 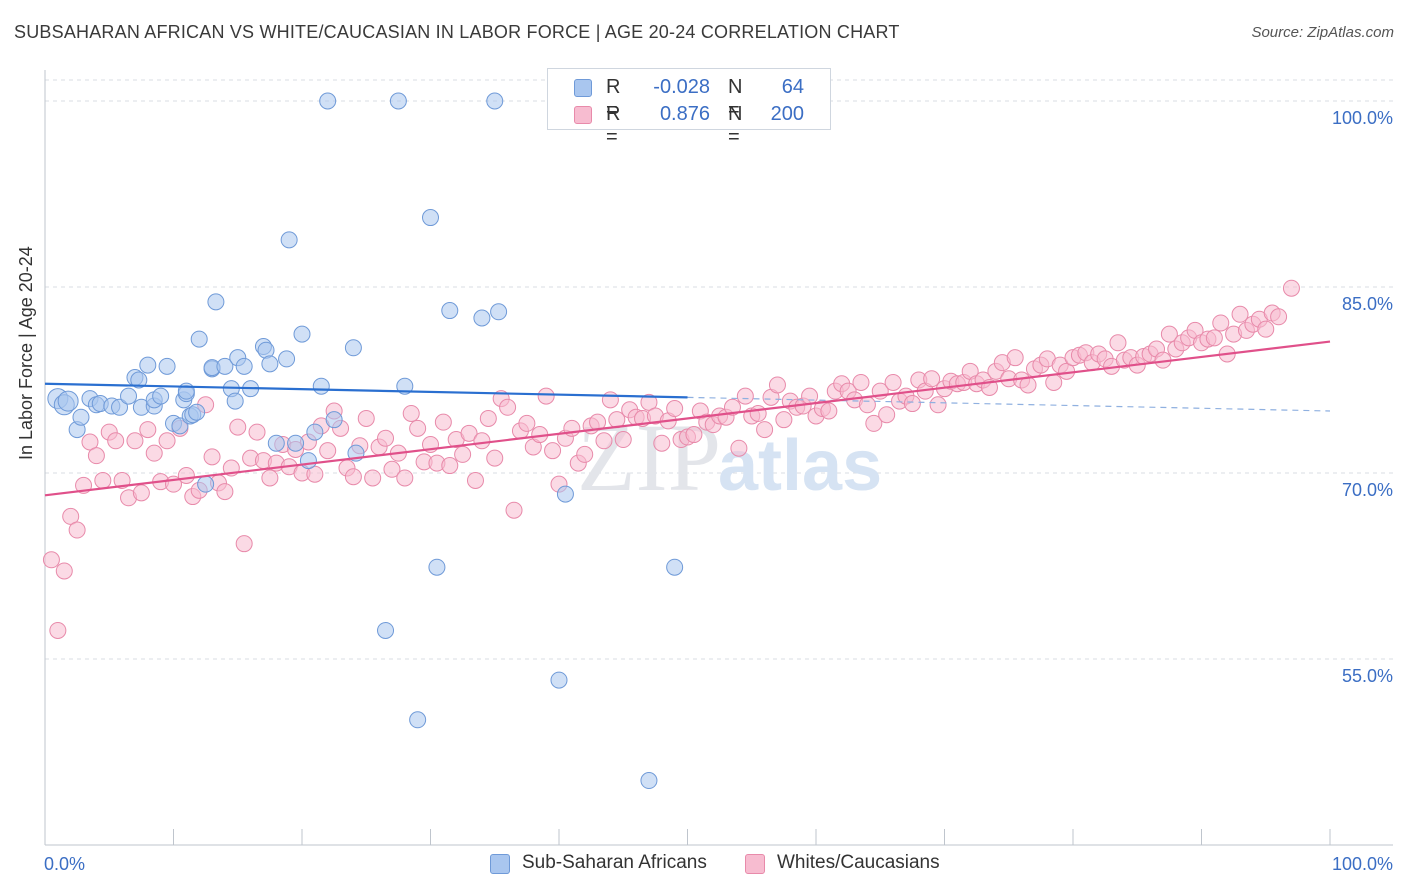 I want to click on x-tick-label-min: 0.0%, so click(x=64, y=864).